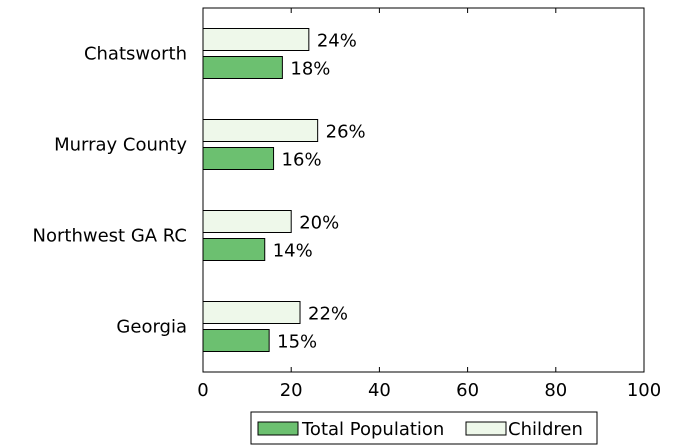 This screenshot has width=679, height=448. I want to click on x-tick-label-0: 0, so click(202, 390).